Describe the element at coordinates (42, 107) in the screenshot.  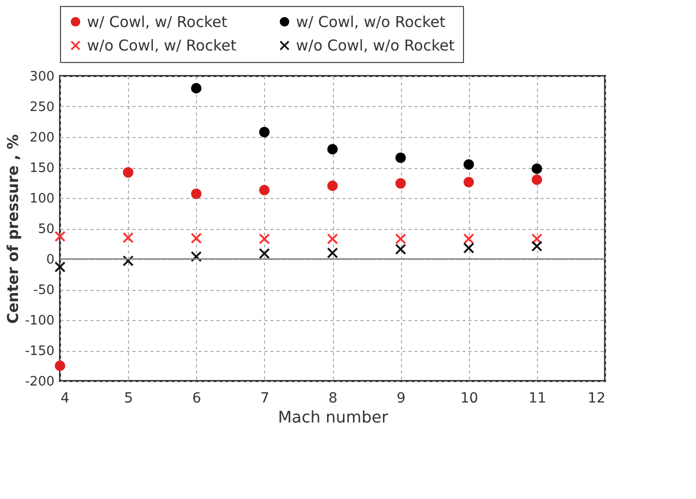
I see `y-tick-label: 250` at that location.